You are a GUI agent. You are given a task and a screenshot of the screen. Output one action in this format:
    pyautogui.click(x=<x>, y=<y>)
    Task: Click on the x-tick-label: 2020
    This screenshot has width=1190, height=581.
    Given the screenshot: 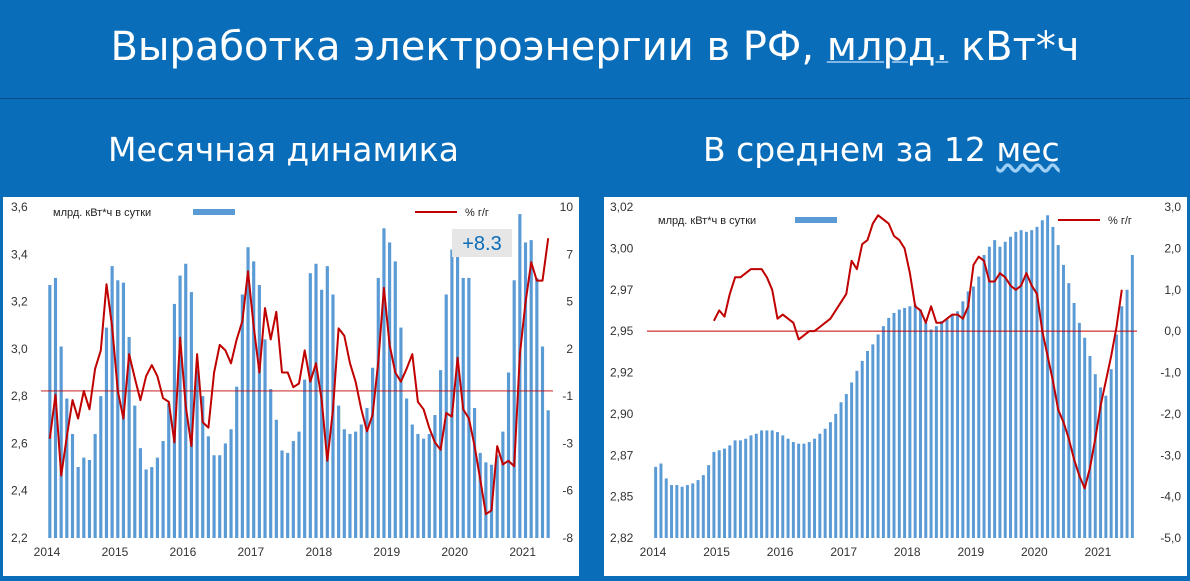 What is the action you would take?
    pyautogui.click(x=1034, y=552)
    